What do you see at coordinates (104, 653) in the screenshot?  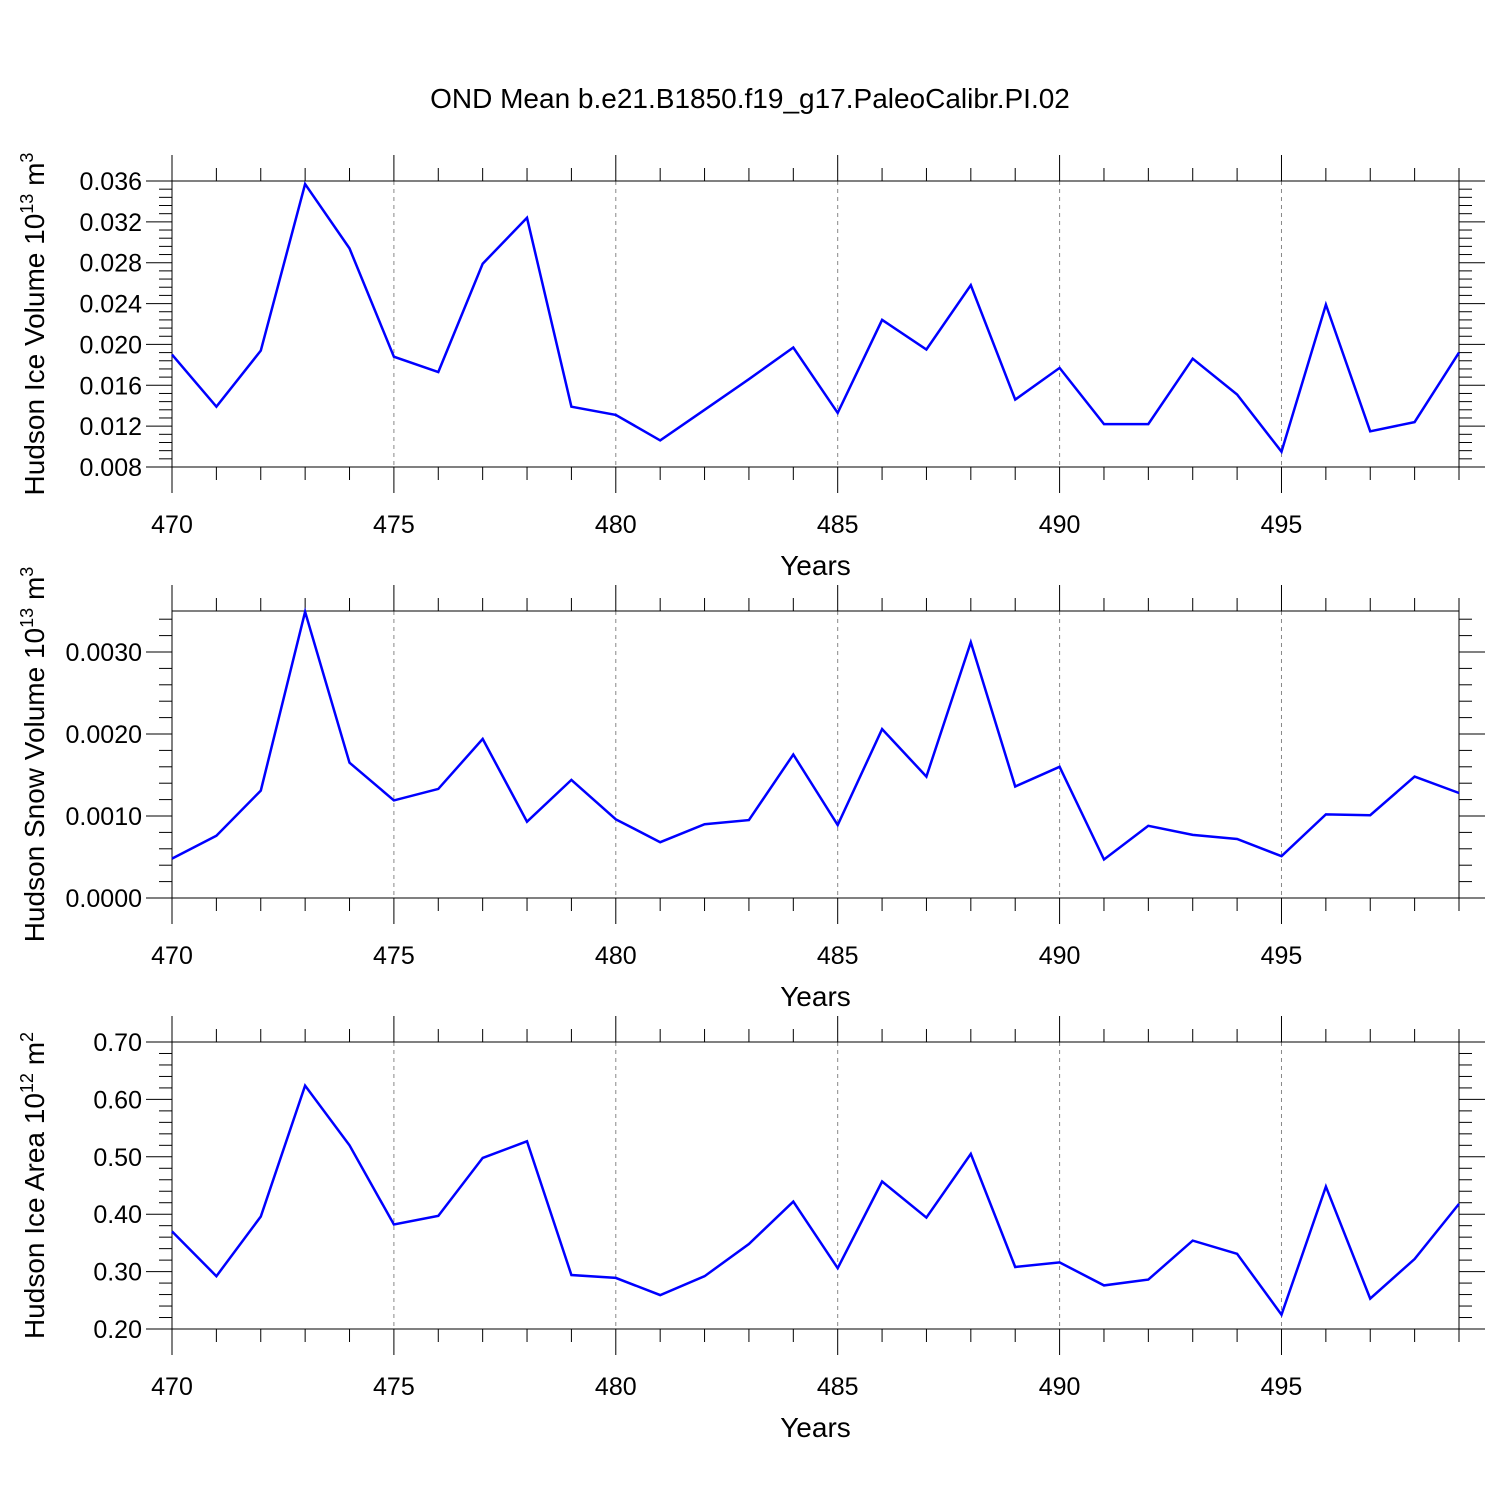 I see `y-tick-label: 0.0030` at bounding box center [104, 653].